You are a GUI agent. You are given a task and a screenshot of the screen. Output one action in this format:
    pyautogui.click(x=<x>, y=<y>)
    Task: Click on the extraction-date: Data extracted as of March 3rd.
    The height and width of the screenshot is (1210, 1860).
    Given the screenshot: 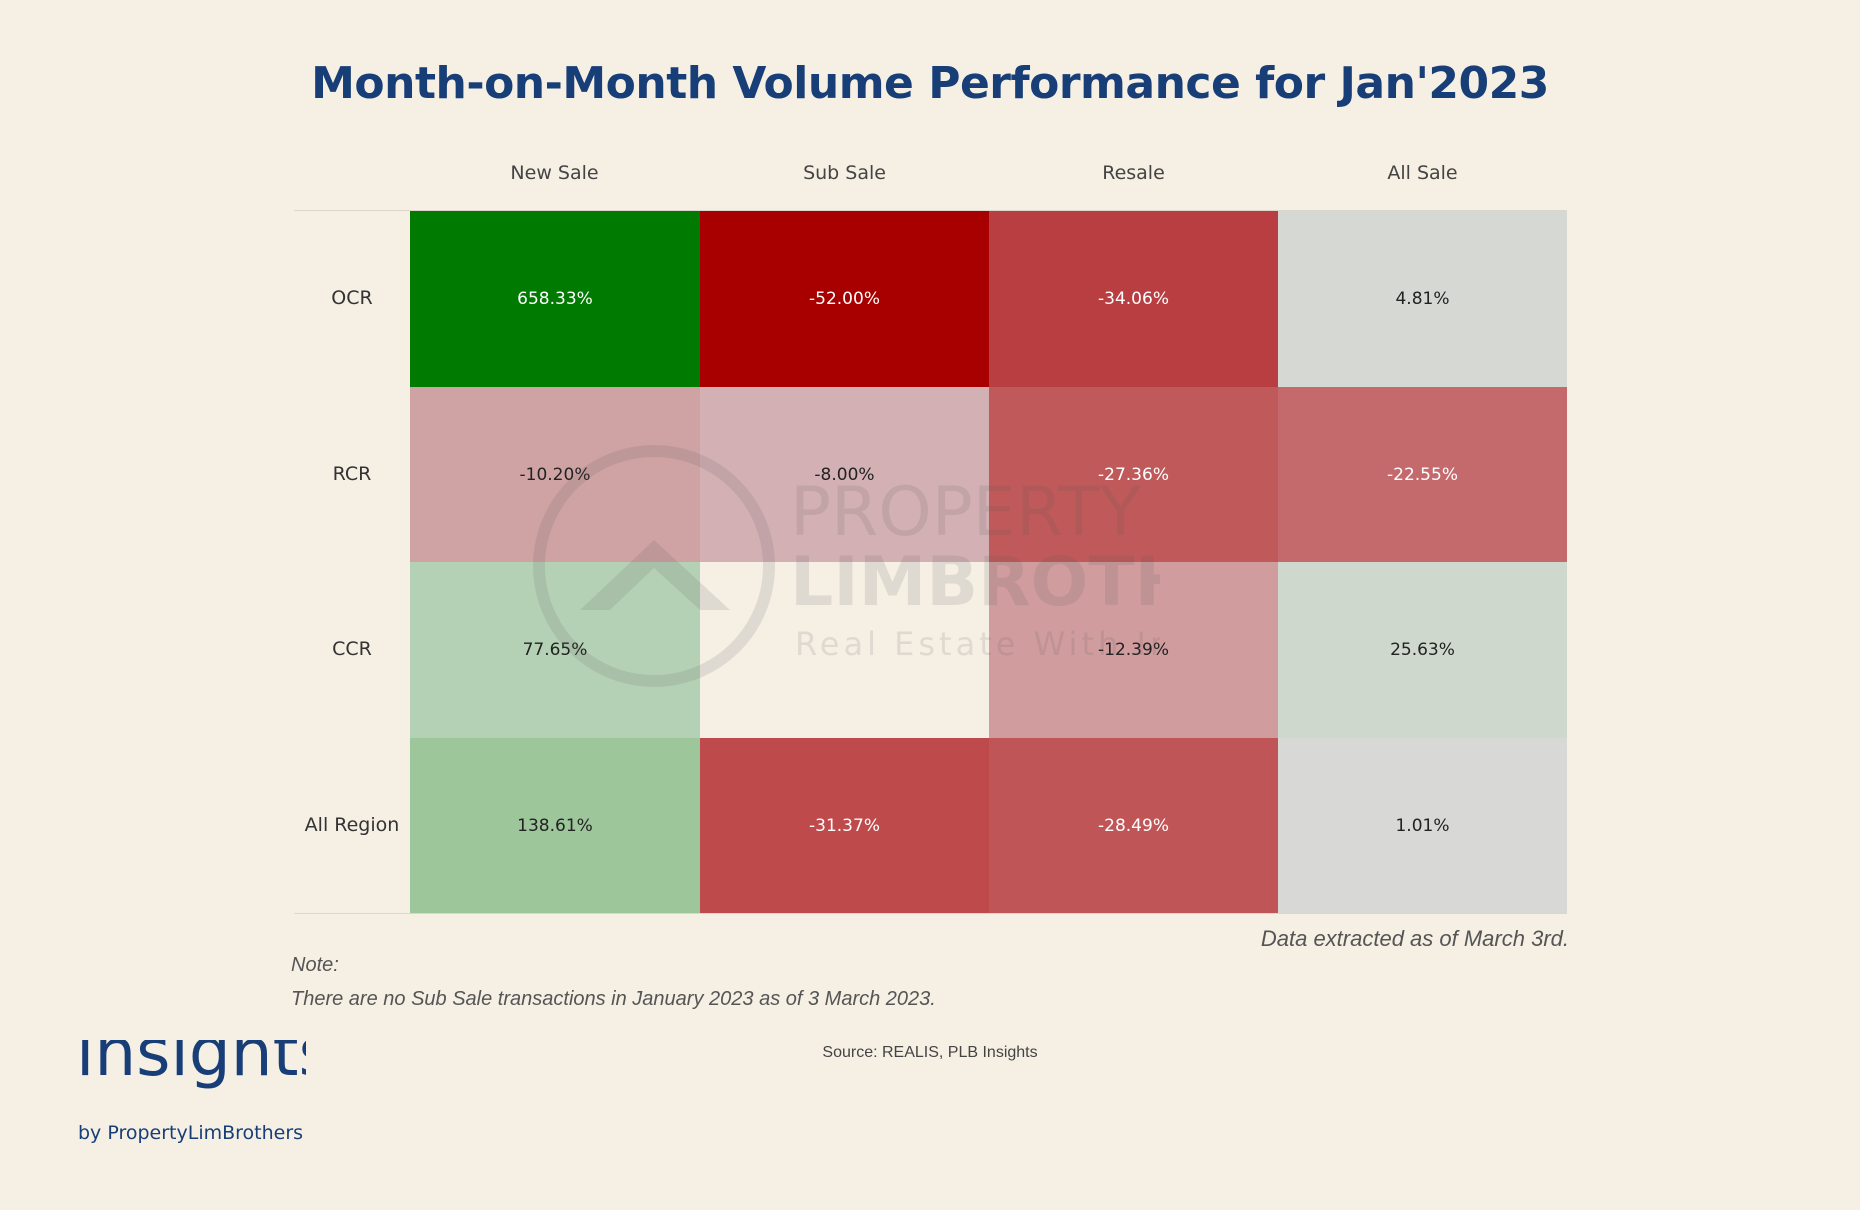 What is the action you would take?
    pyautogui.click(x=1414, y=938)
    